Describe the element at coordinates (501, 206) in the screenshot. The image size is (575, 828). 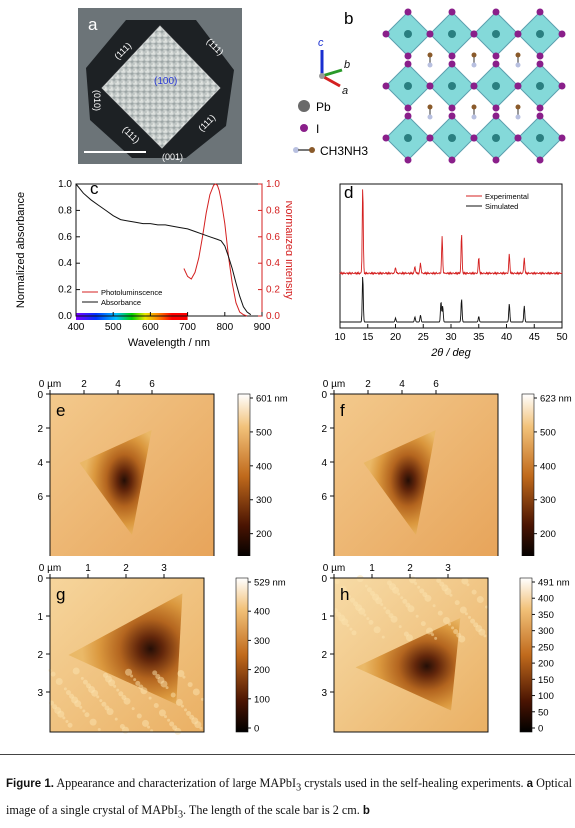
I see `panel-d-legend-label-1: Simulated` at that location.